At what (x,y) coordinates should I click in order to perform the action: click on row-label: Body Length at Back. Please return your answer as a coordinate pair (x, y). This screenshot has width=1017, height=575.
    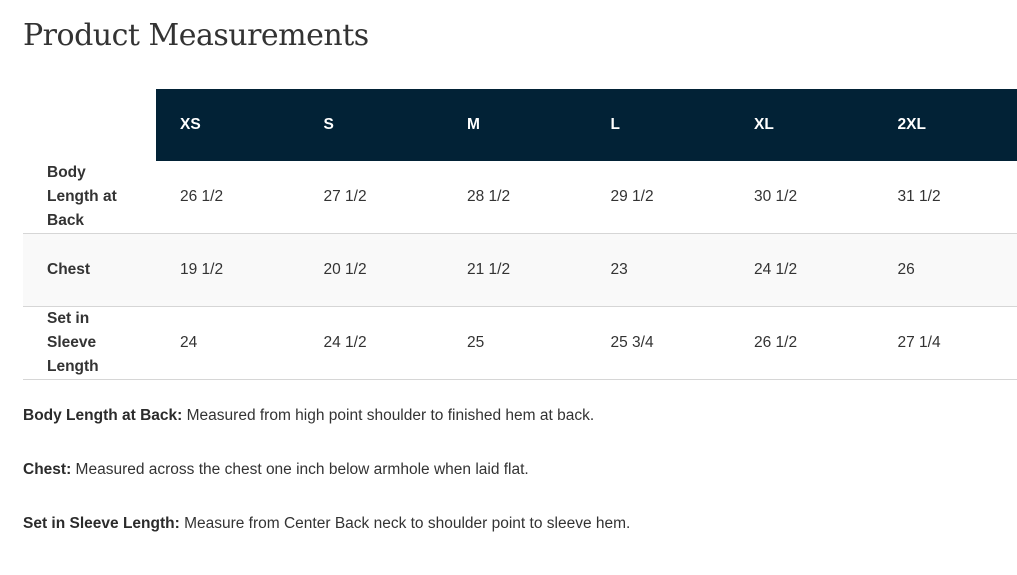
    Looking at the image, I should click on (82, 196).